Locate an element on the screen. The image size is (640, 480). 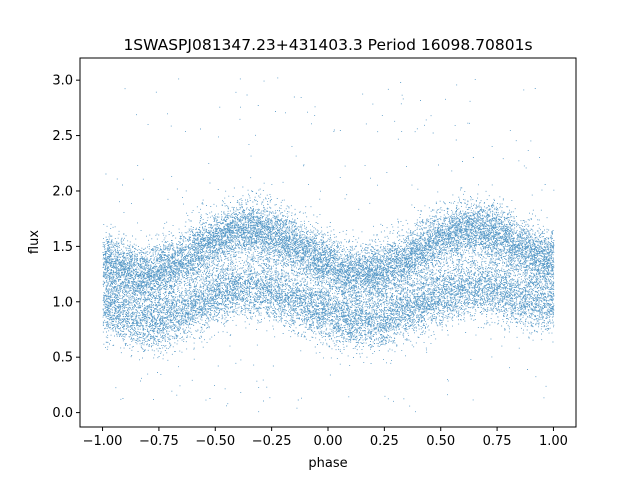
x-tick-label: −0.50 is located at coordinates (215, 441).